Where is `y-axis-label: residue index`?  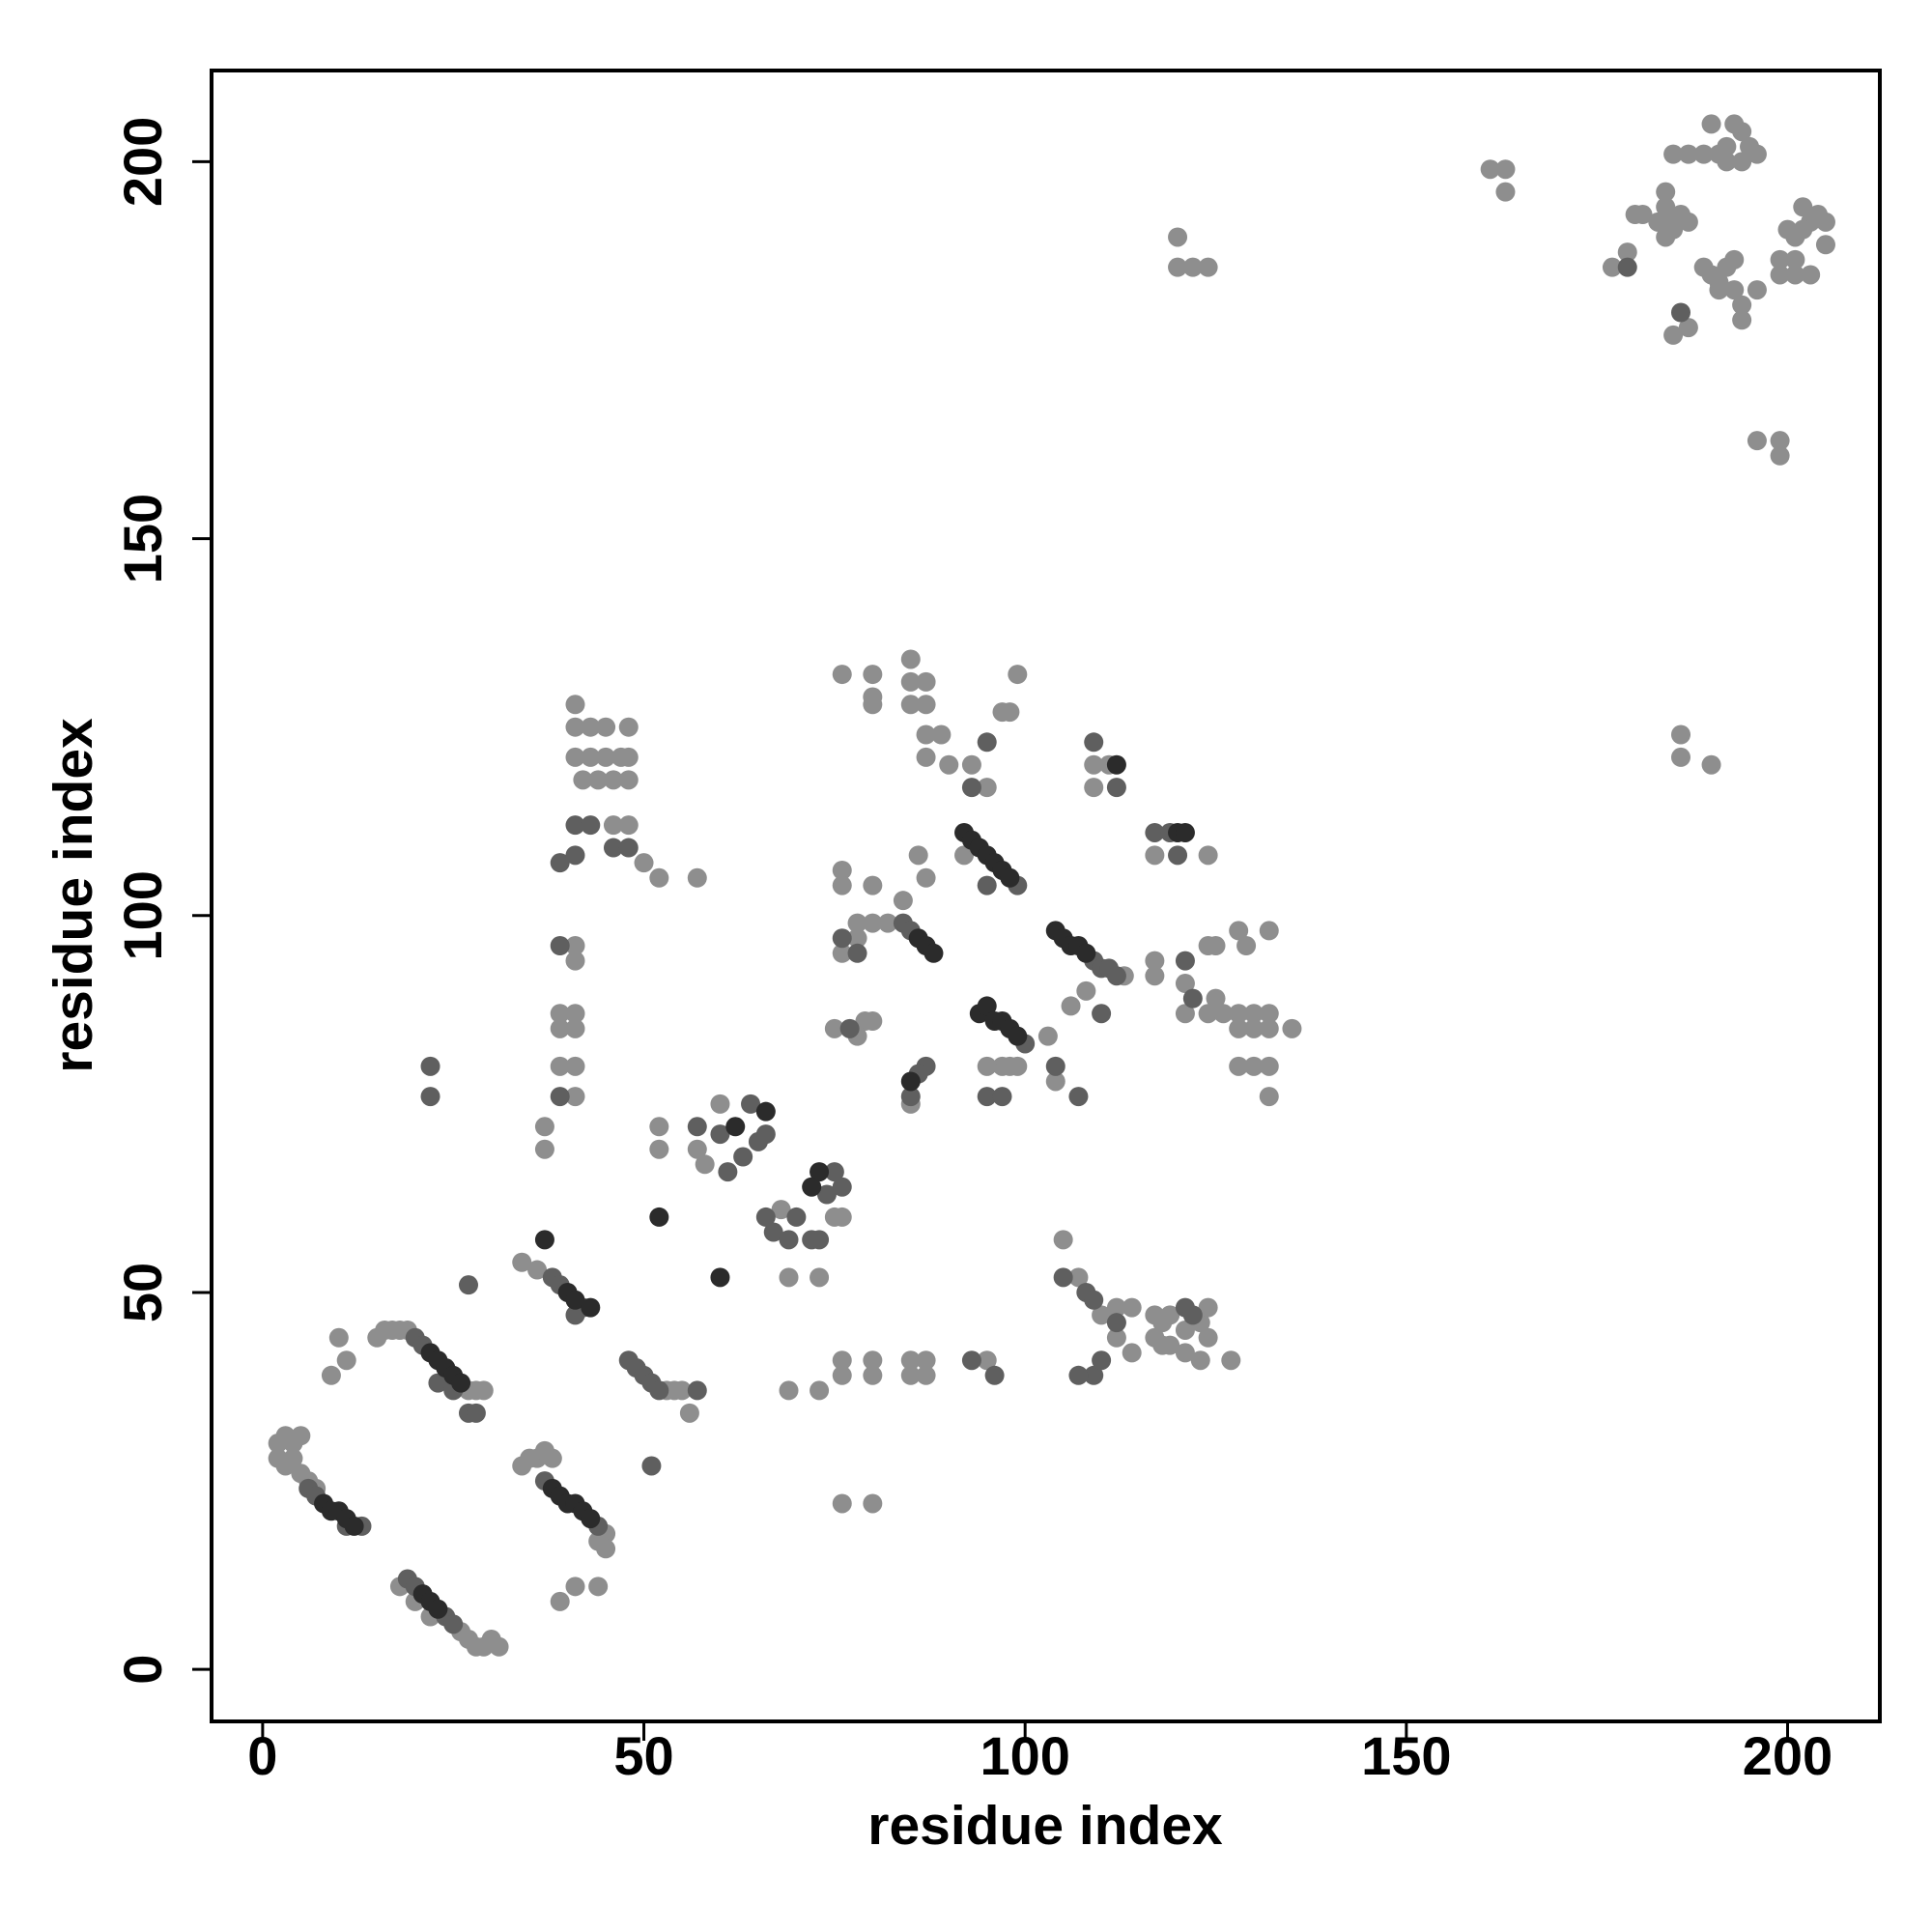
y-axis-label: residue index is located at coordinates (73, 895).